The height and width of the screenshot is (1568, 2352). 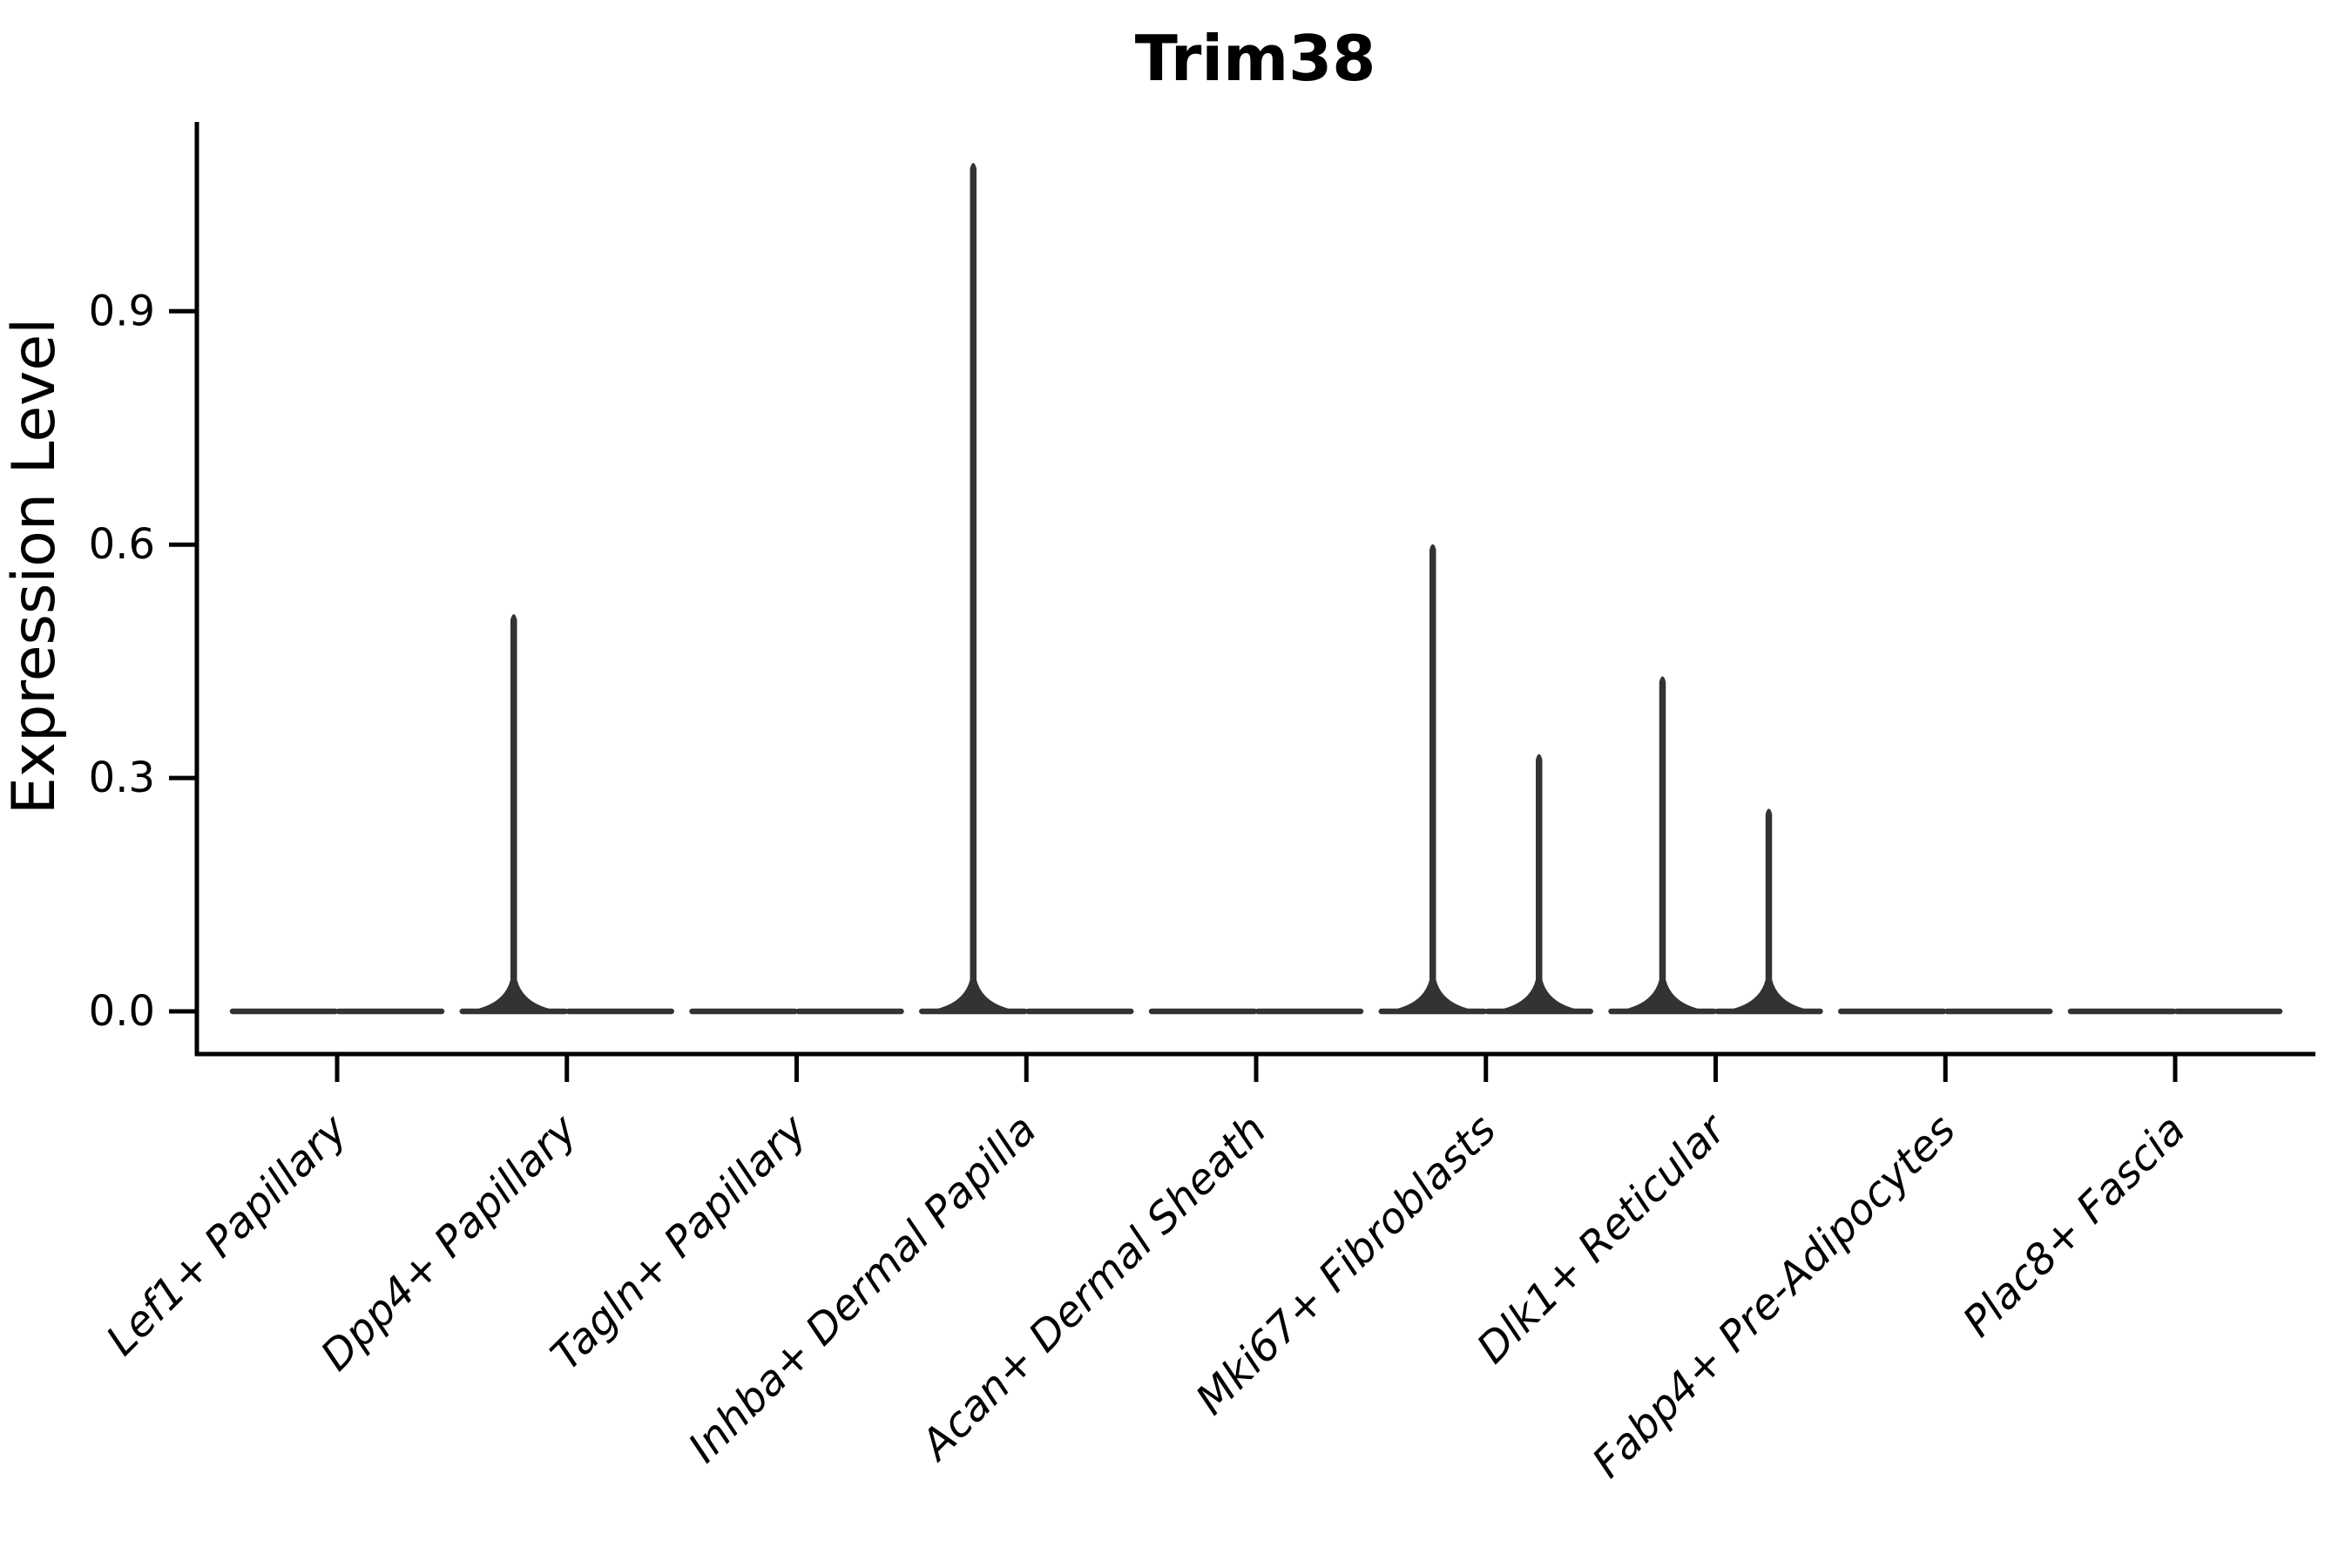 I want to click on y-tick-label: 0.9, so click(x=122, y=311).